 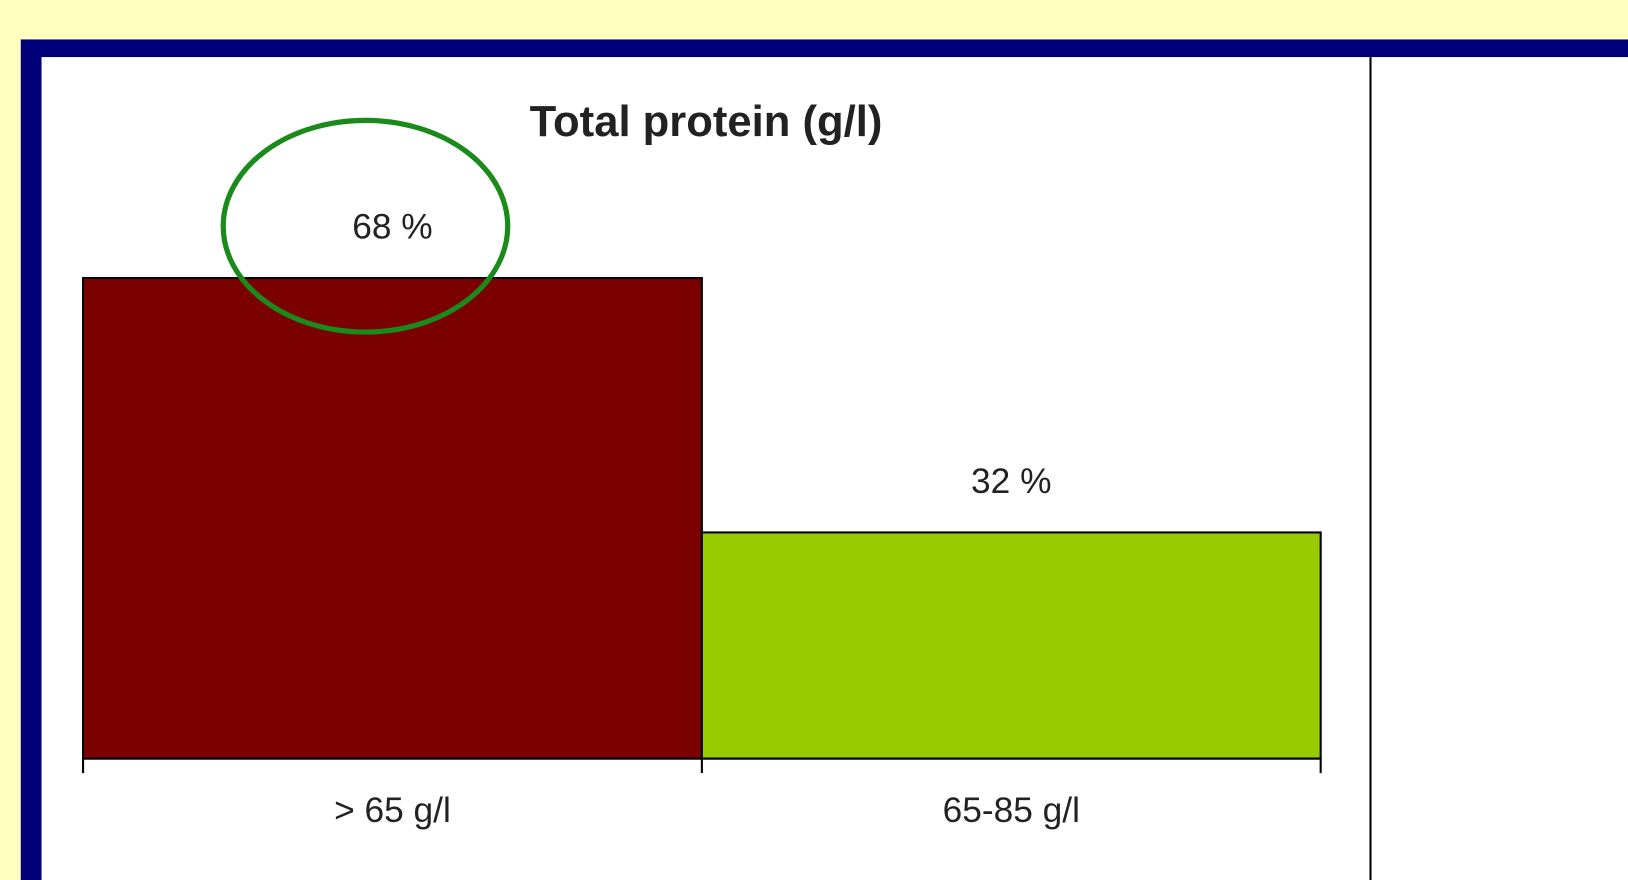 What do you see at coordinates (1011, 481) in the screenshot?
I see `value-label: 32 %` at bounding box center [1011, 481].